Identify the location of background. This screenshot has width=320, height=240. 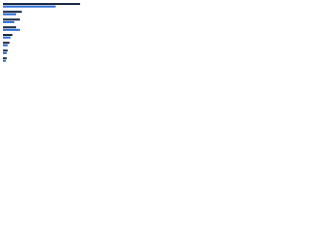
(50, 35).